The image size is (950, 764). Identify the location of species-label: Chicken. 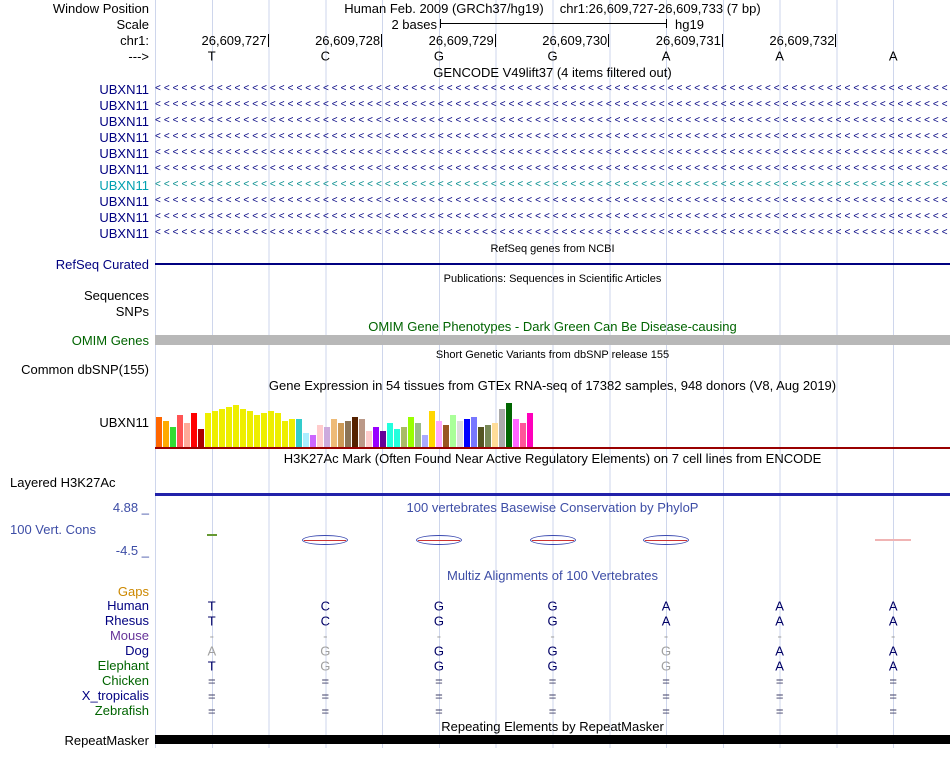
(125, 680).